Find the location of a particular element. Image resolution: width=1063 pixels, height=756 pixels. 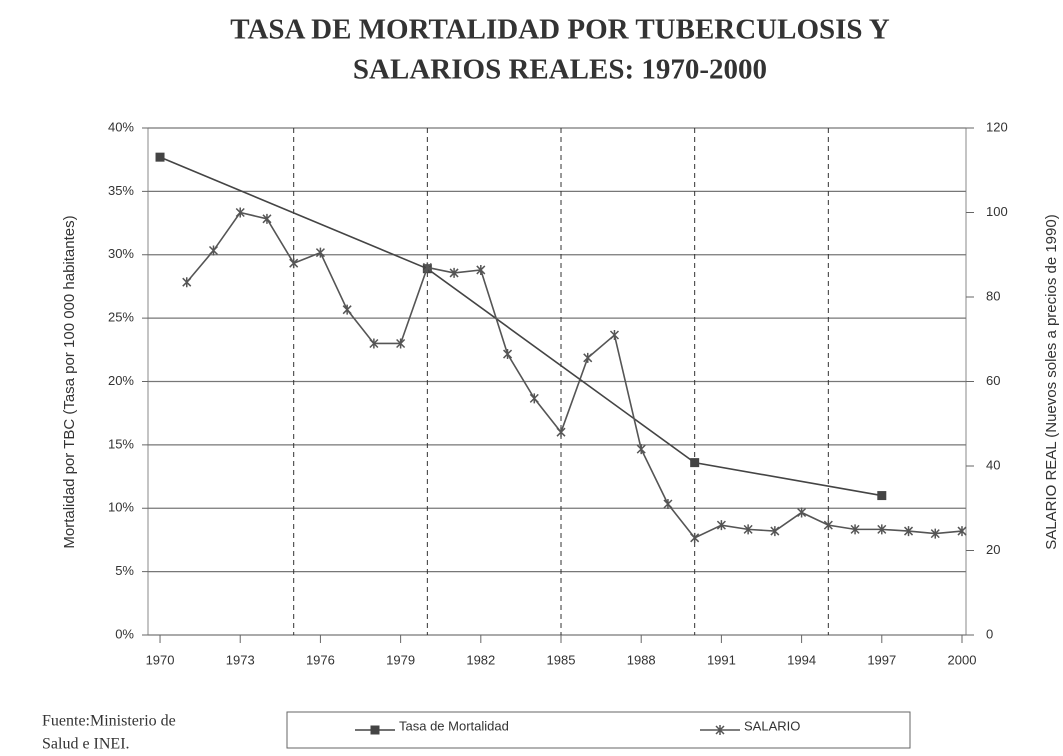

x-tick-label: 1976 is located at coordinates (320, 659).